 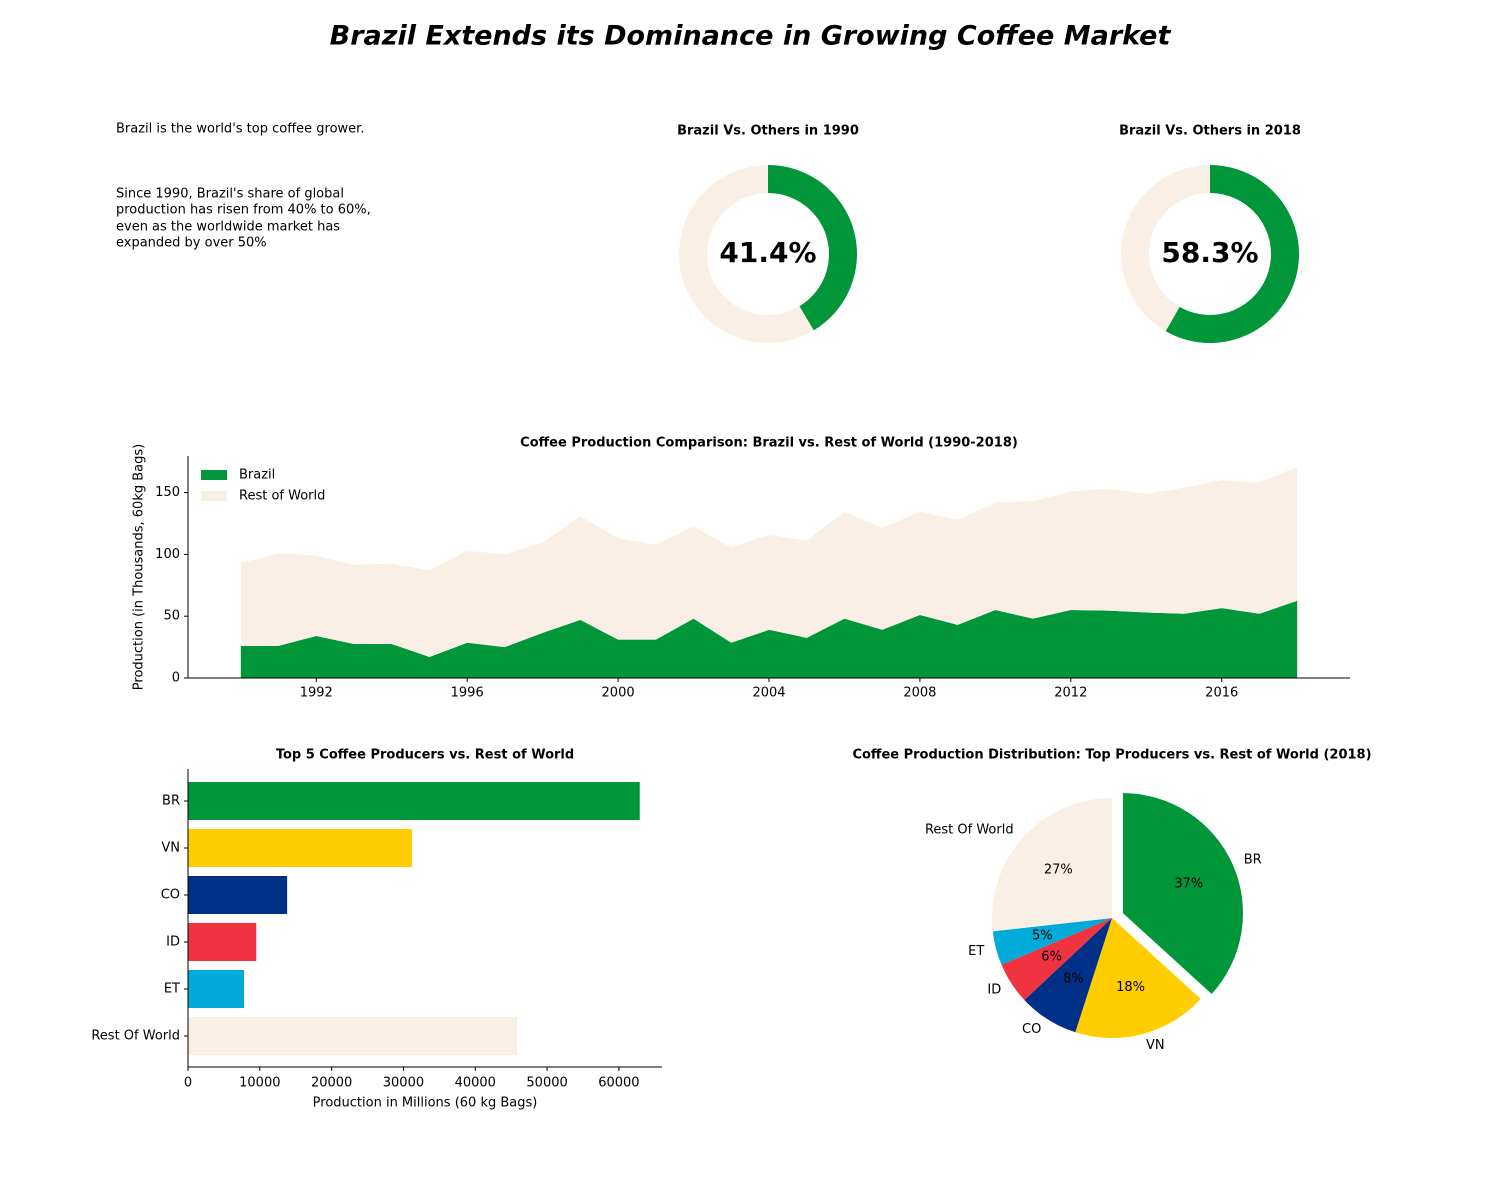 What do you see at coordinates (546, 1083) in the screenshot?
I see `x-tick-label: 50000` at bounding box center [546, 1083].